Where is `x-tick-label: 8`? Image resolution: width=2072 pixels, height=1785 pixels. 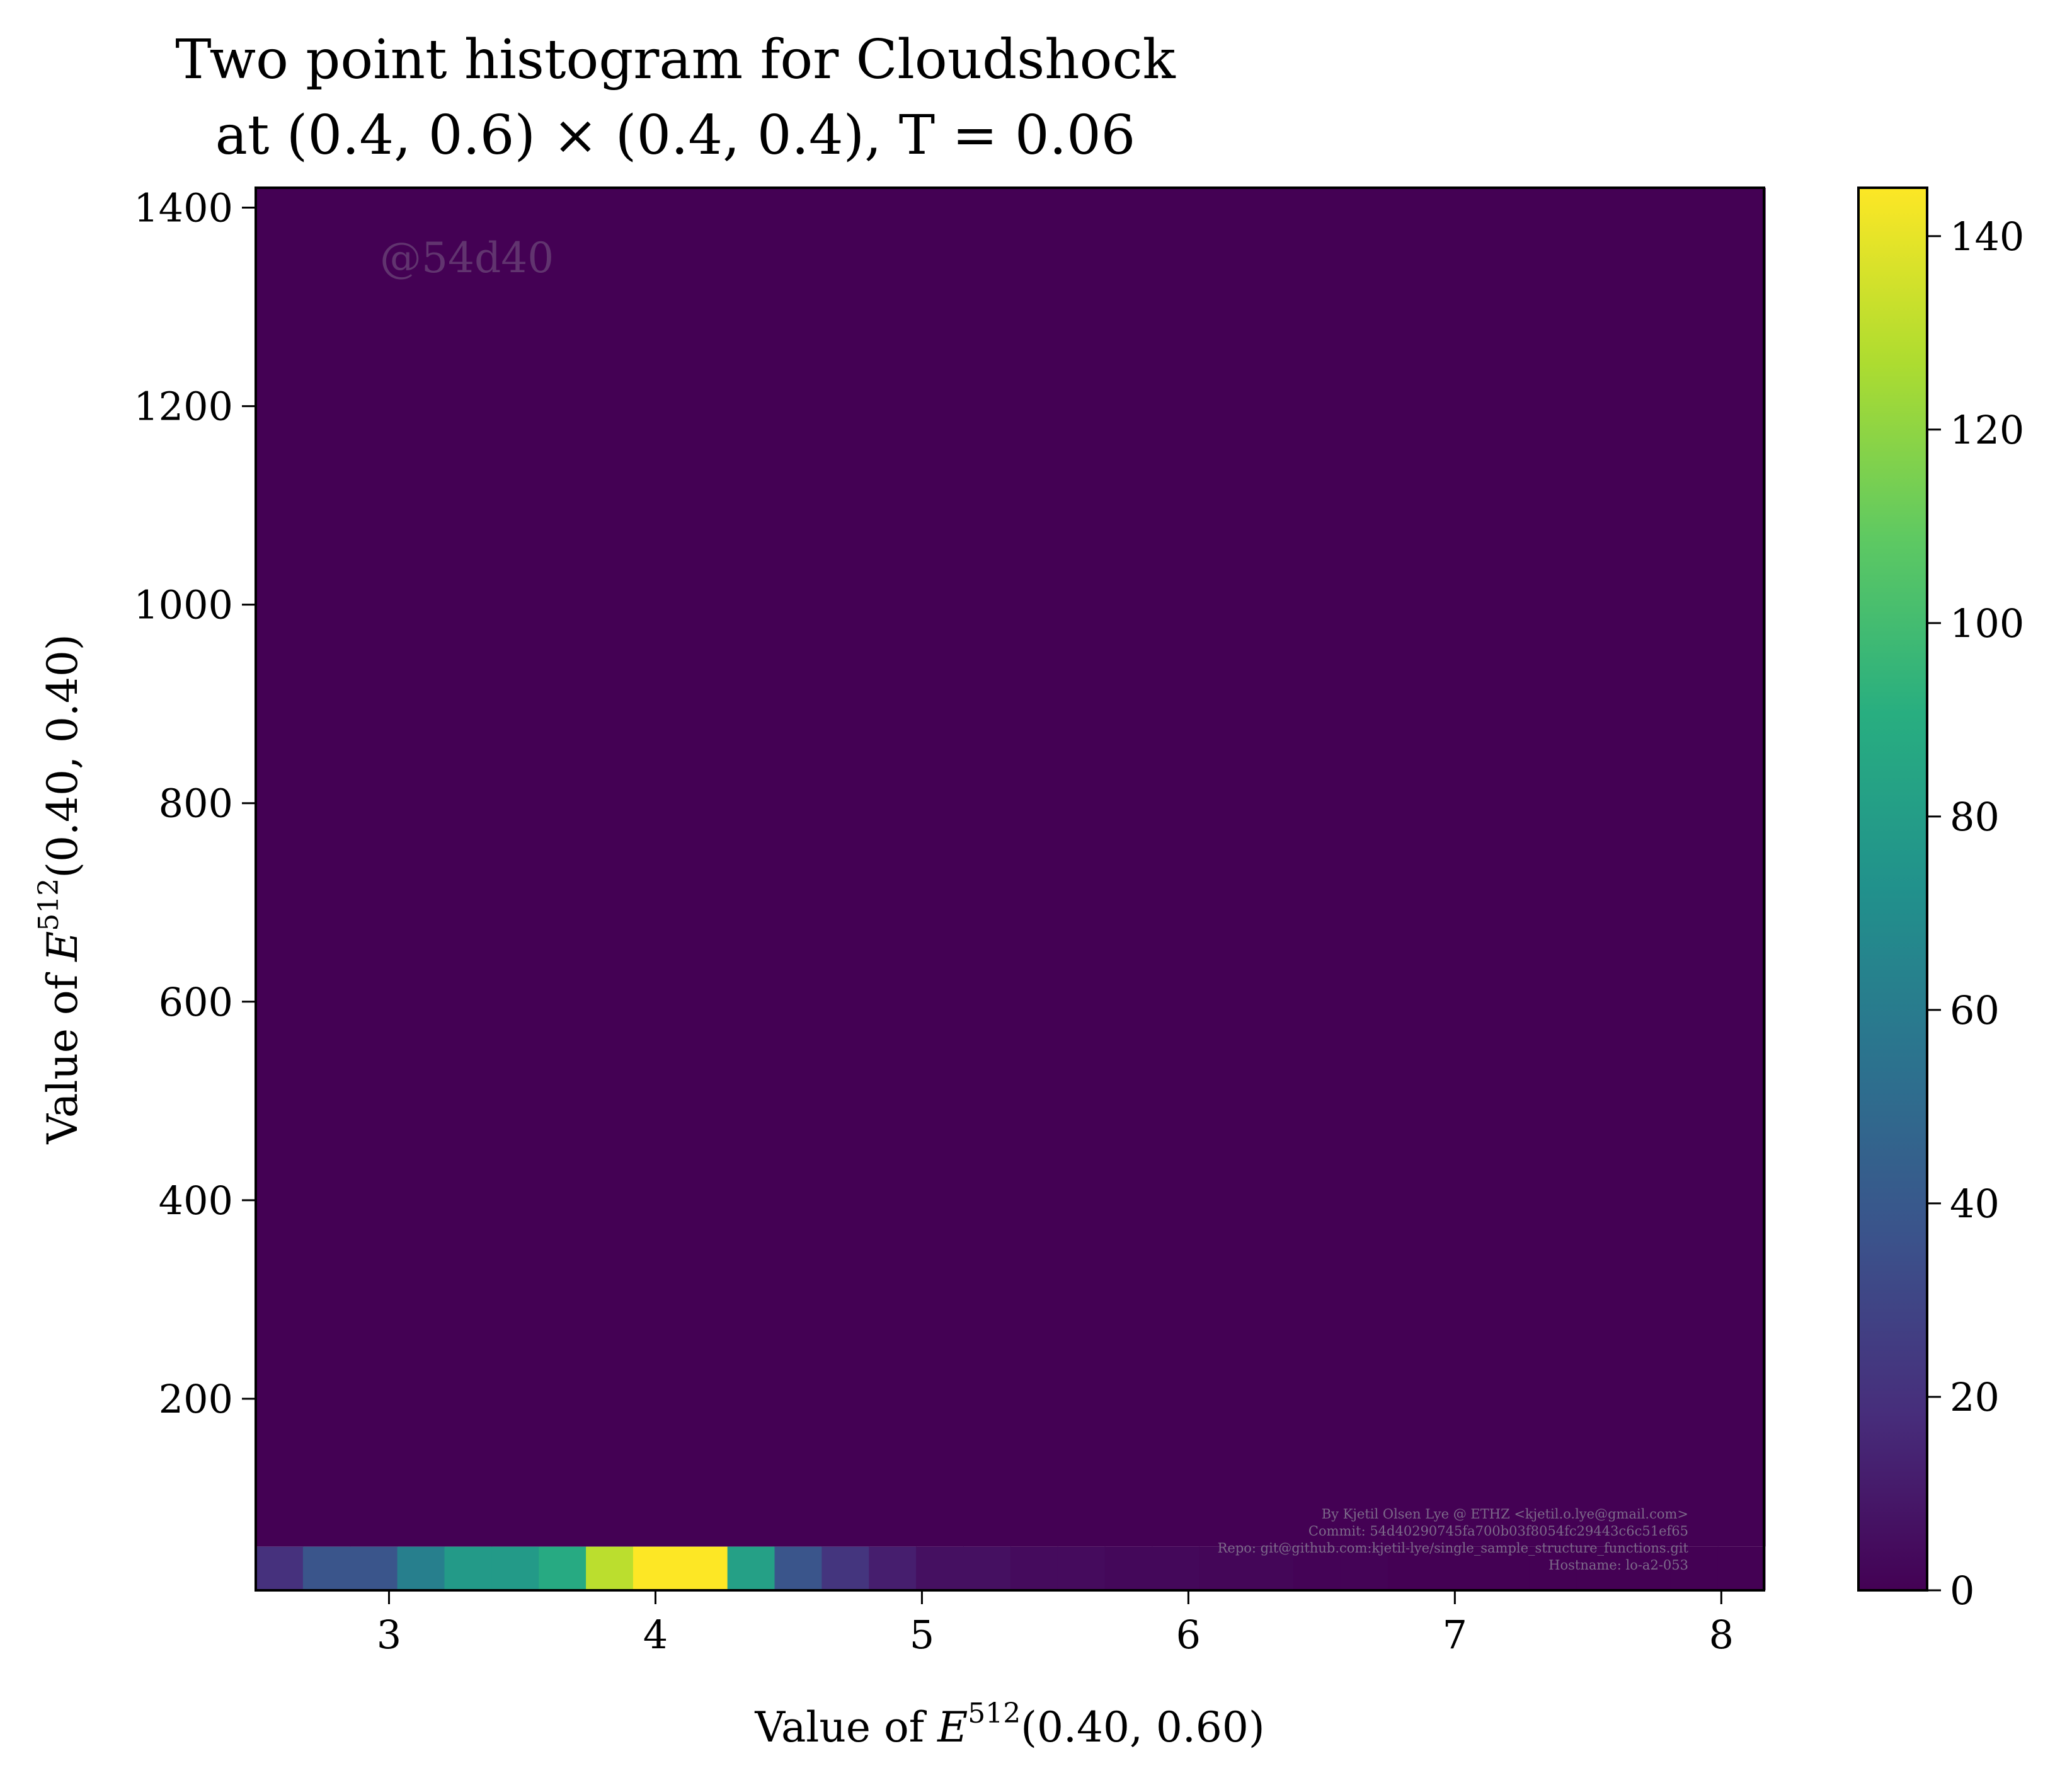 x-tick-label: 8 is located at coordinates (1721, 1635).